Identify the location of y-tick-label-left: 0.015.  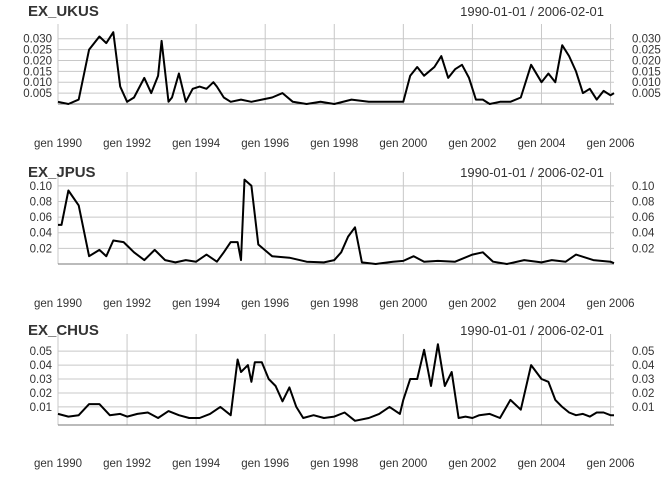
(37, 72).